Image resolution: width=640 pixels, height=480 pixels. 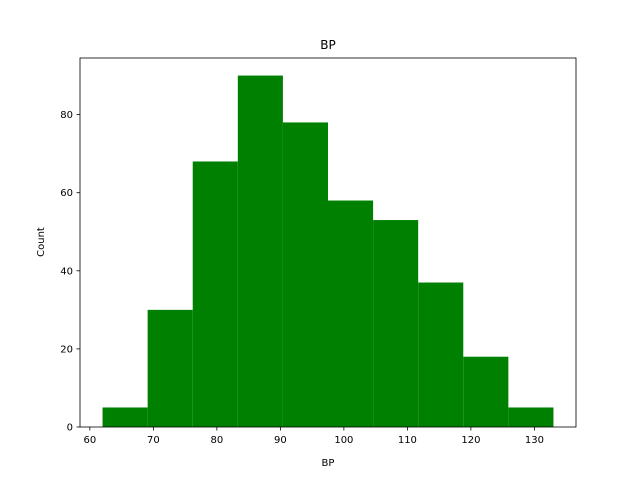 I want to click on x-tick-label: 110, so click(x=407, y=440).